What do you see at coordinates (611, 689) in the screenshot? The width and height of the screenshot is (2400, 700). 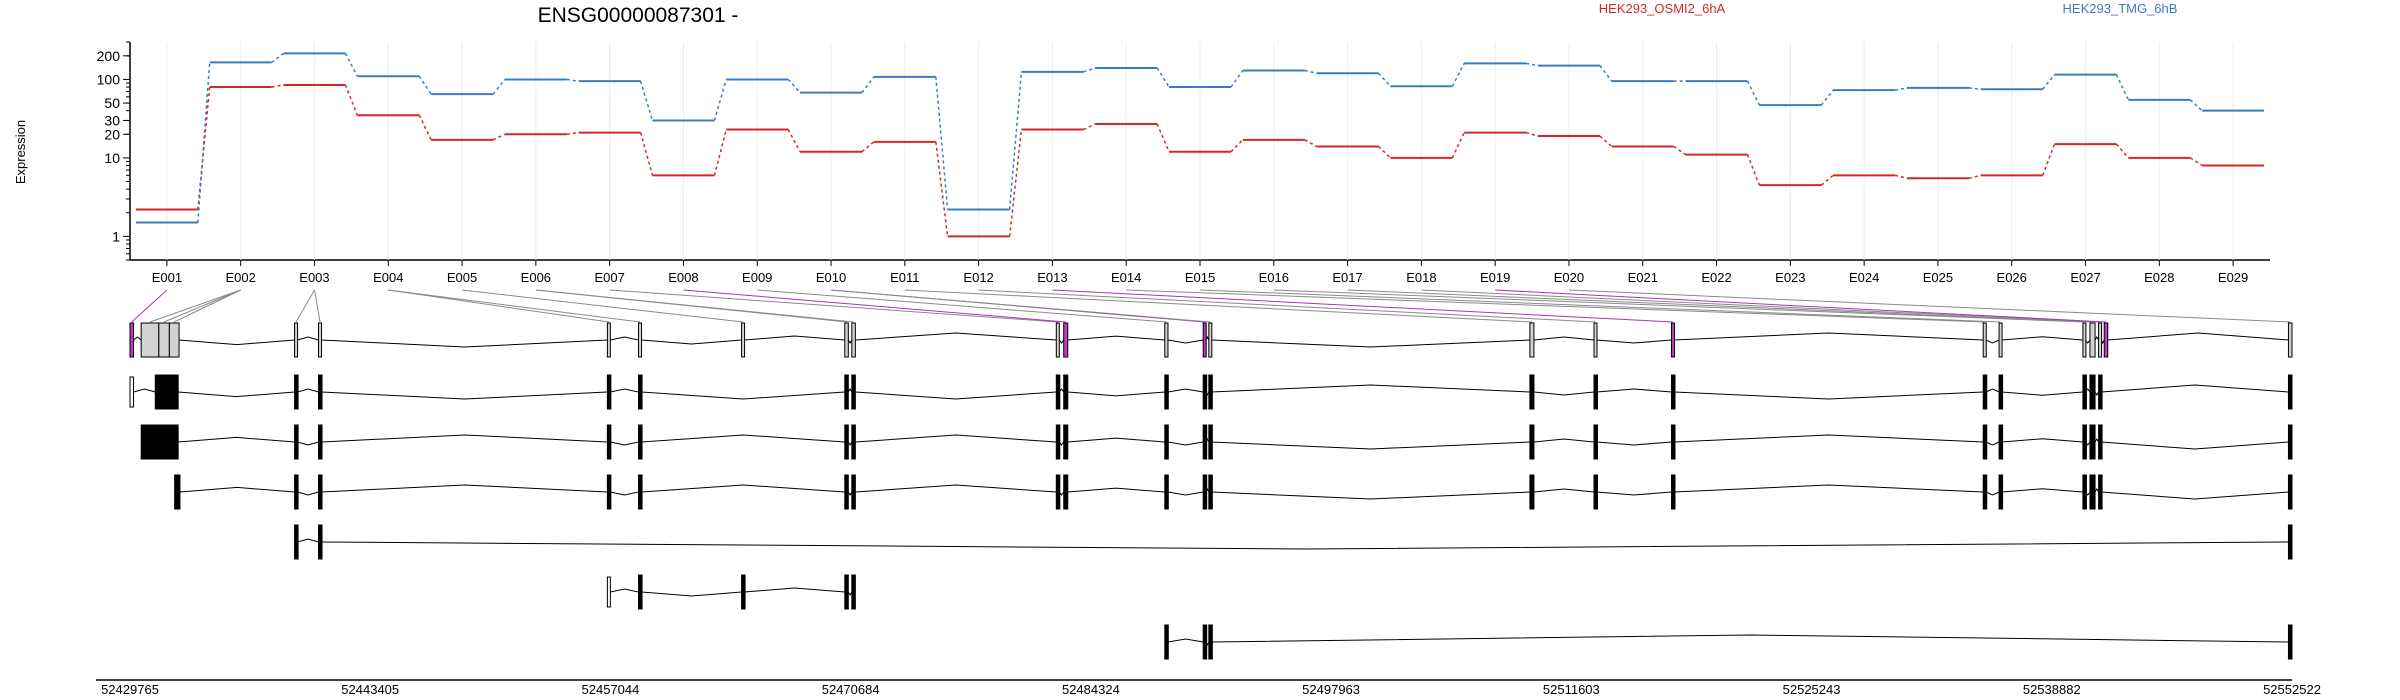 I see `genome-tick-label: 52457044` at bounding box center [611, 689].